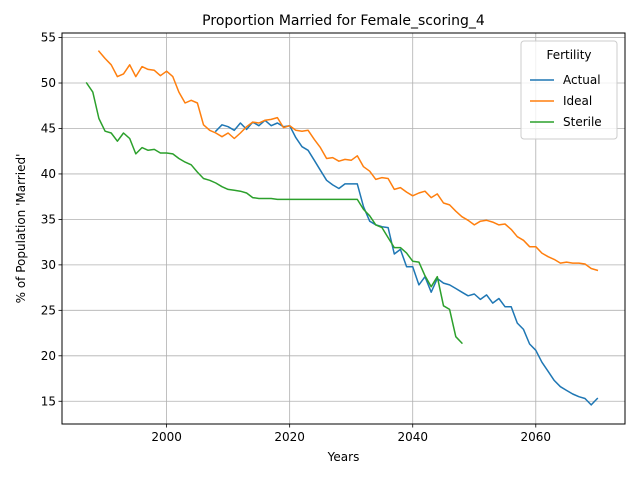 The height and width of the screenshot is (484, 640). What do you see at coordinates (48, 356) in the screenshot?
I see `y-tick-label: 20` at bounding box center [48, 356].